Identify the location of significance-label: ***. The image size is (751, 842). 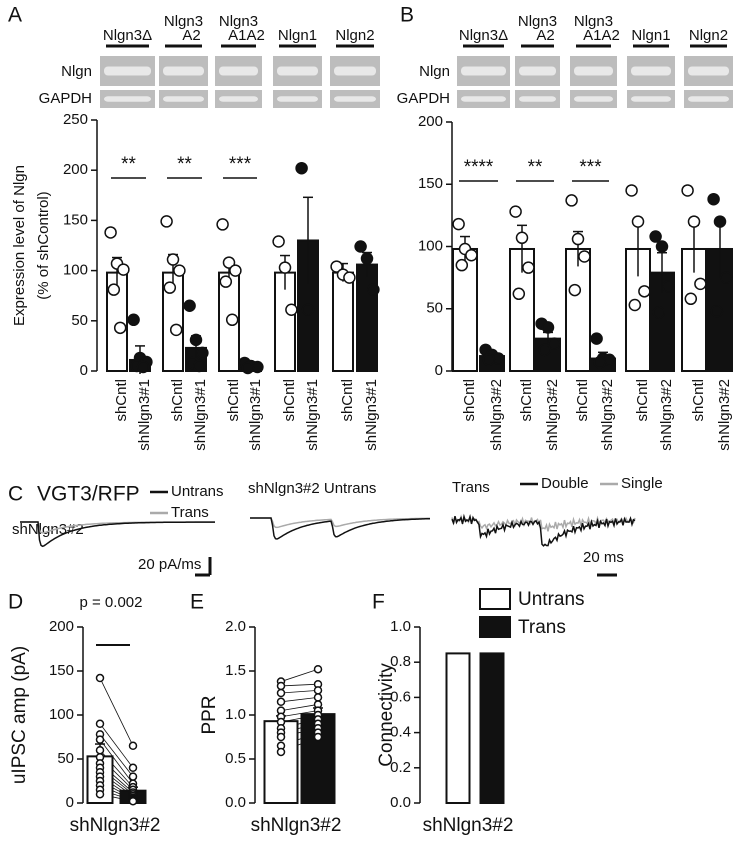
(590, 167).